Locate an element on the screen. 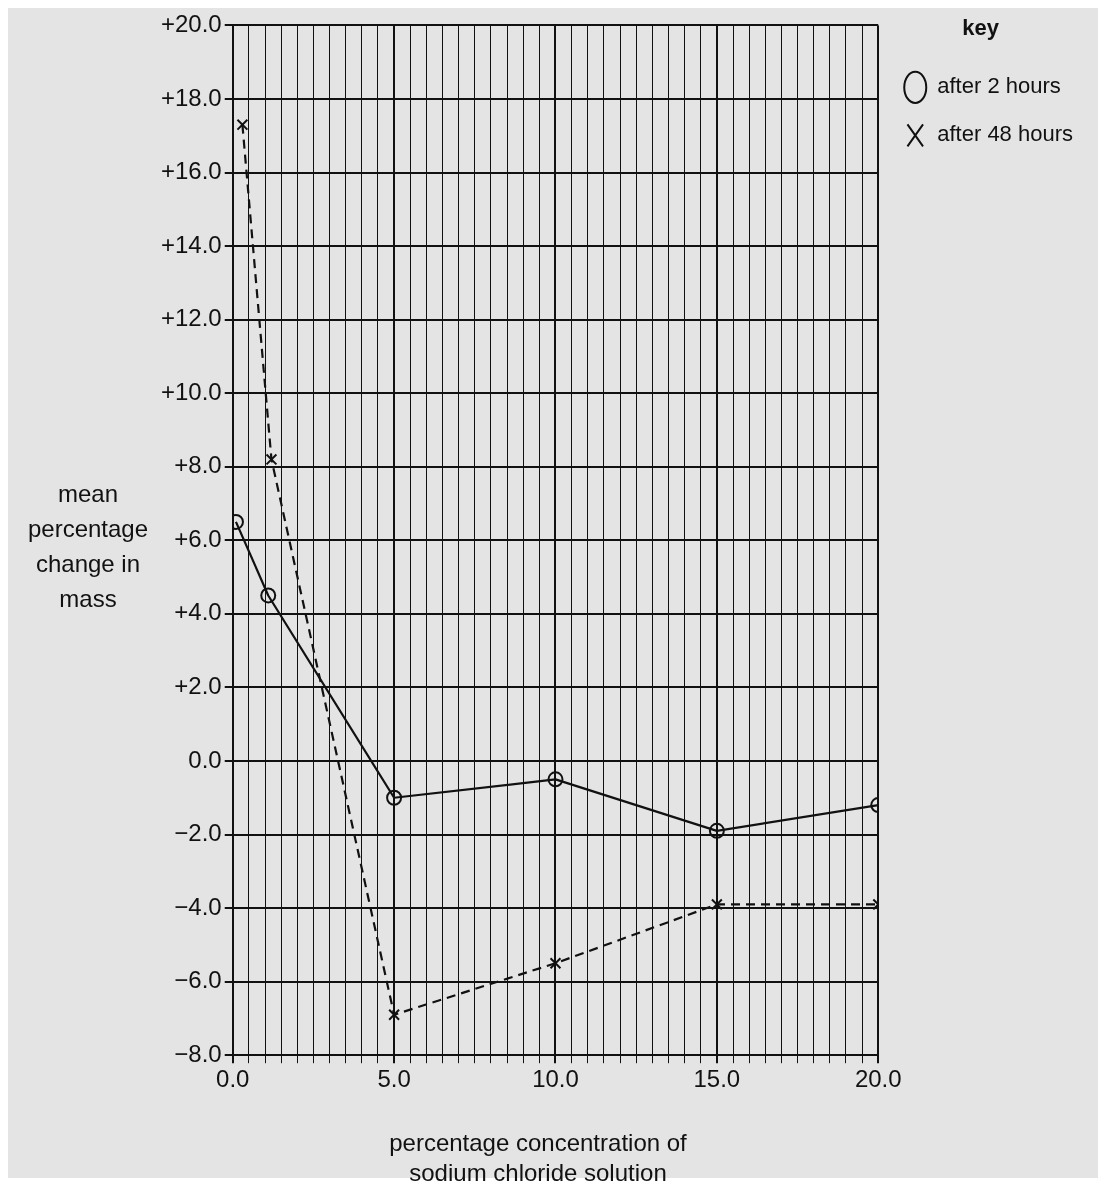 This screenshot has width=1102, height=1189. x-tick-label: 15.0 is located at coordinates (717, 1079).